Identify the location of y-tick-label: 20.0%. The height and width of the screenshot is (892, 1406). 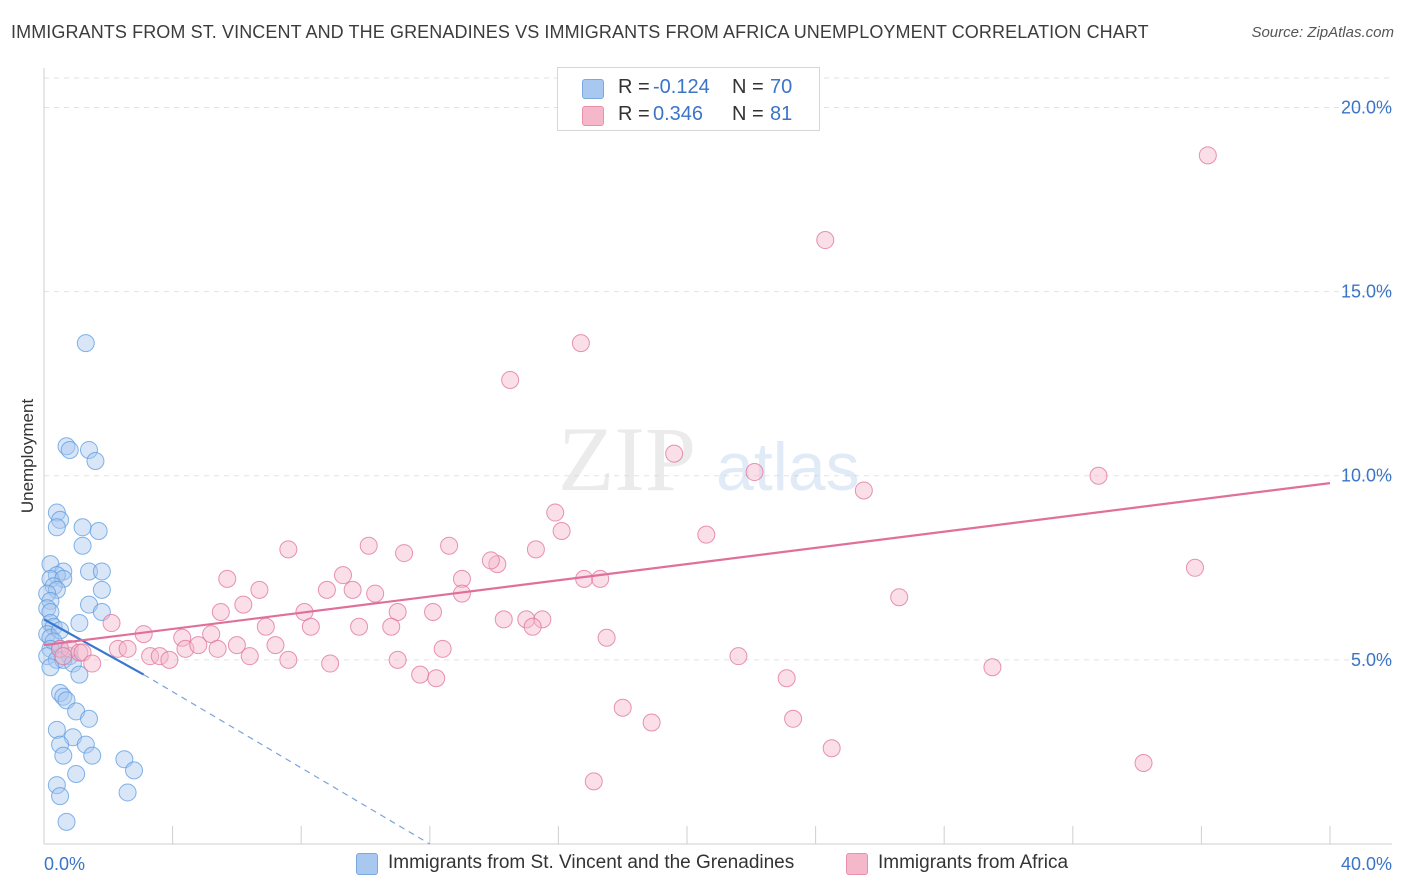
(1366, 107).